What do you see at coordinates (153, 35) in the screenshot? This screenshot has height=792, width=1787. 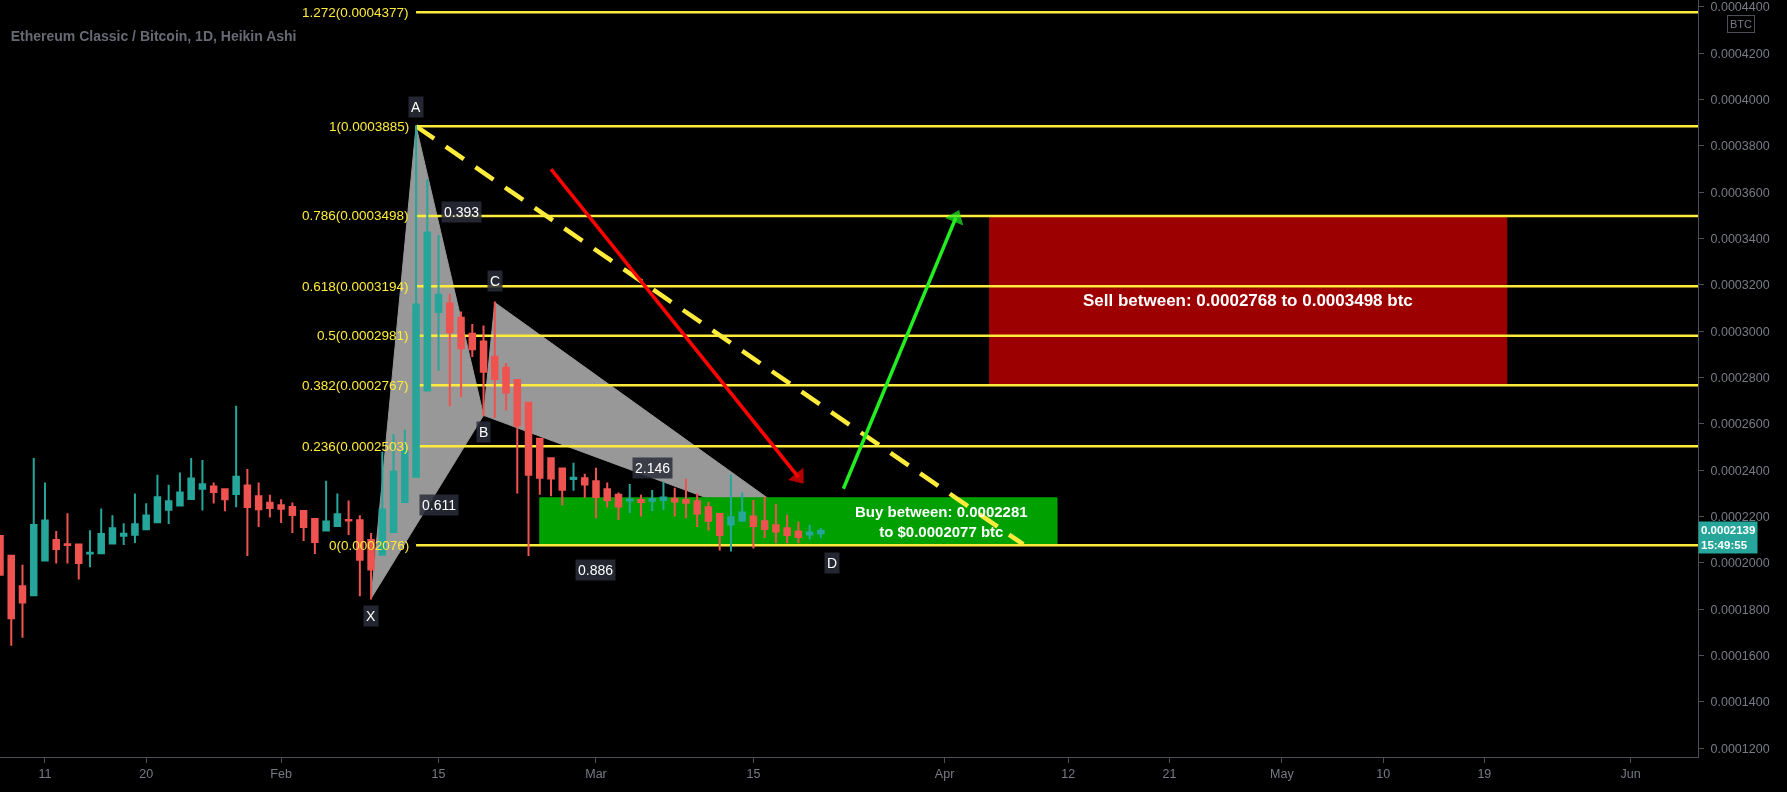 I see `text: Ethereum Classic / Bitcoin, 1D, Heikin Ashi` at bounding box center [153, 35].